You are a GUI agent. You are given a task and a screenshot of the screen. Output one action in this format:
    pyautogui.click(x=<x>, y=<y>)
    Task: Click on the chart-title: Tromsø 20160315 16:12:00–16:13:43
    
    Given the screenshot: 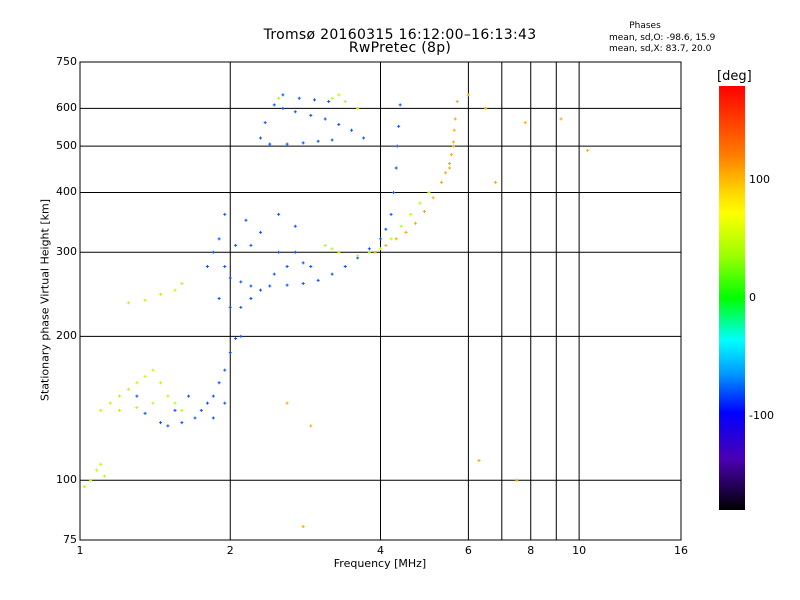 What is the action you would take?
    pyautogui.click(x=400, y=35)
    